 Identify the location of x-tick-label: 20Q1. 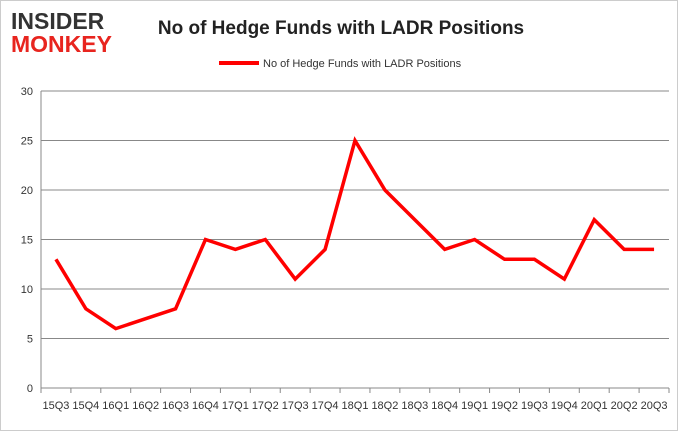
(594, 406).